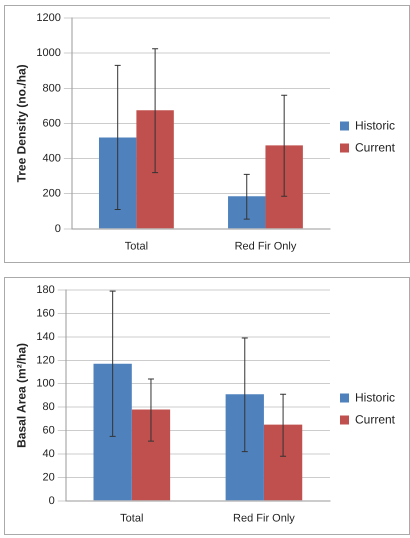 The image size is (410, 538). Describe the element at coordinates (48, 430) in the screenshot. I see `y-tick-label: 60` at that location.